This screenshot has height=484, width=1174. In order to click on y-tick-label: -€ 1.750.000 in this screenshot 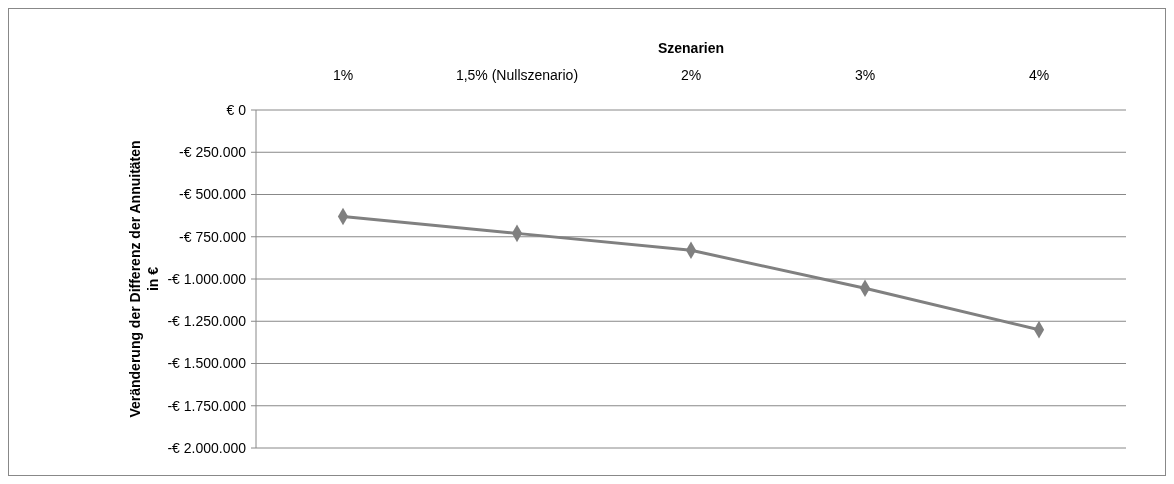, I will do `click(207, 405)`.